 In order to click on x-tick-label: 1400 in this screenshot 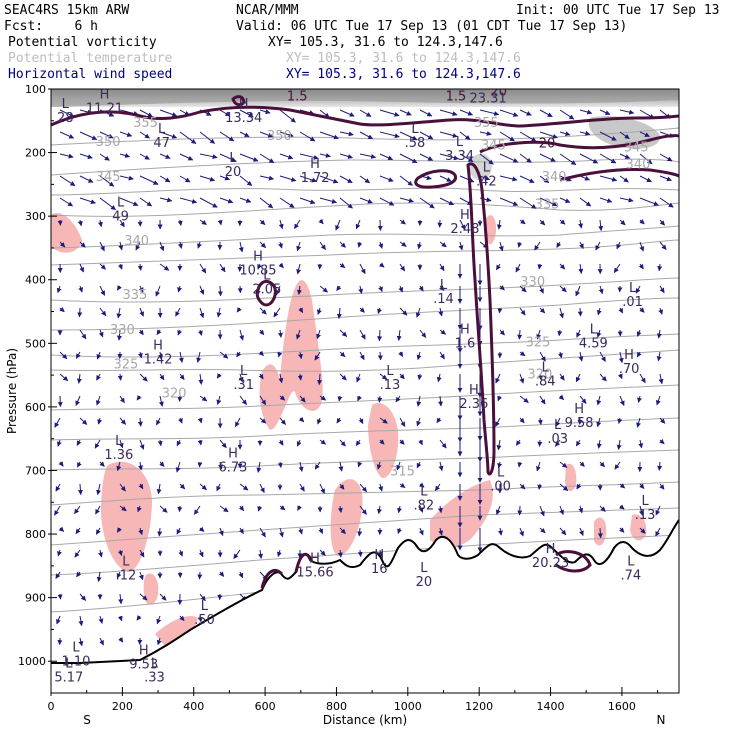, I will do `click(551, 706)`.